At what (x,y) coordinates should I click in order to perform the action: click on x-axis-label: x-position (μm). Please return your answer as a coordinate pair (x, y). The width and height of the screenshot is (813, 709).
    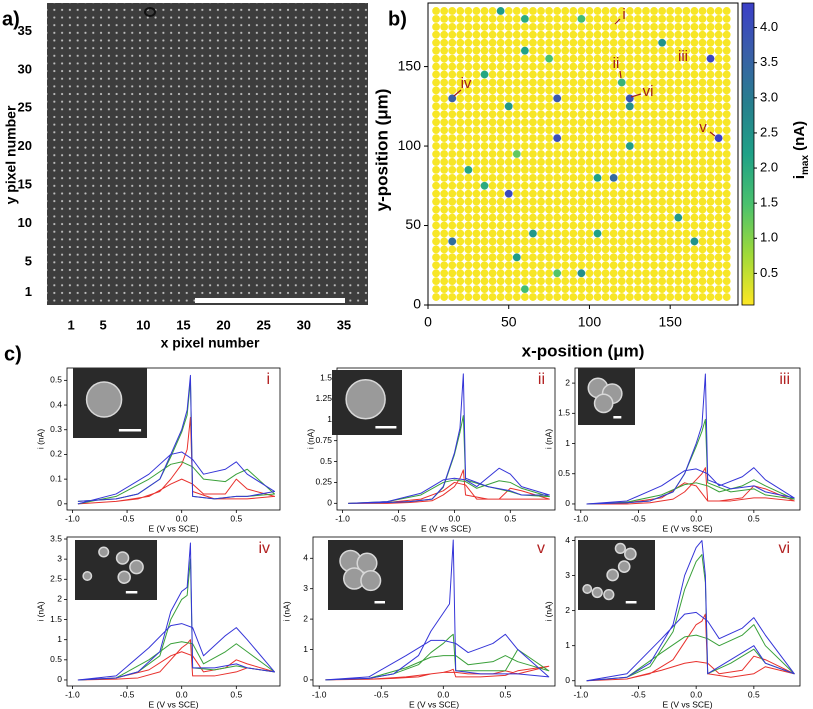
    Looking at the image, I should click on (583, 350).